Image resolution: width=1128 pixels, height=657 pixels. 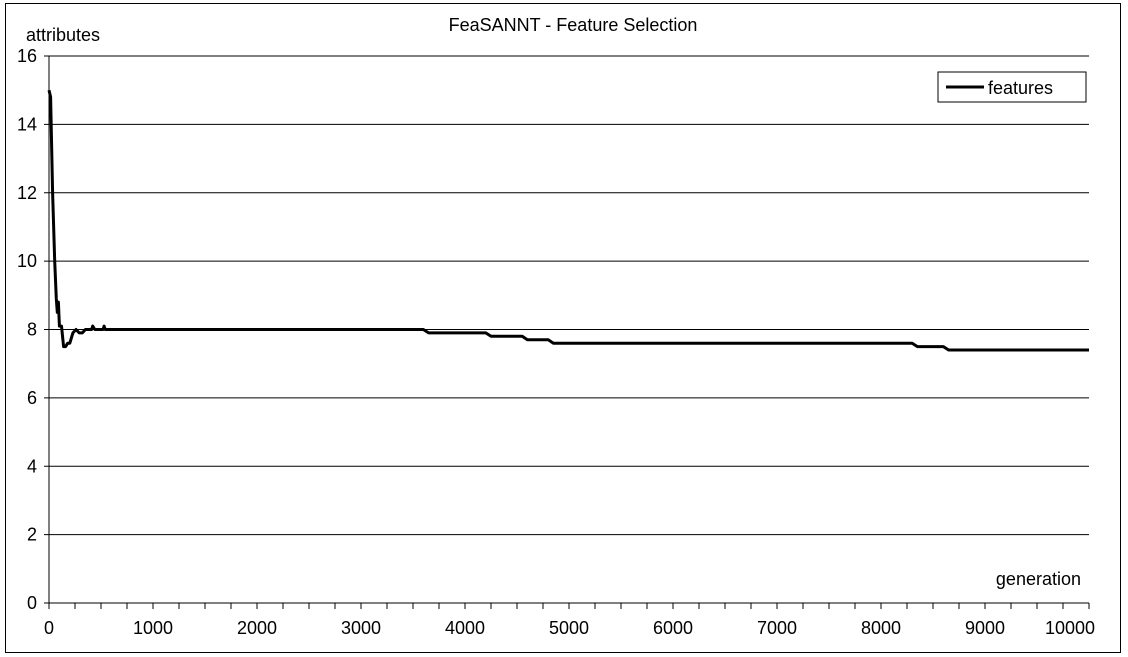 I want to click on y-tick-label-6: 6, so click(x=32, y=398).